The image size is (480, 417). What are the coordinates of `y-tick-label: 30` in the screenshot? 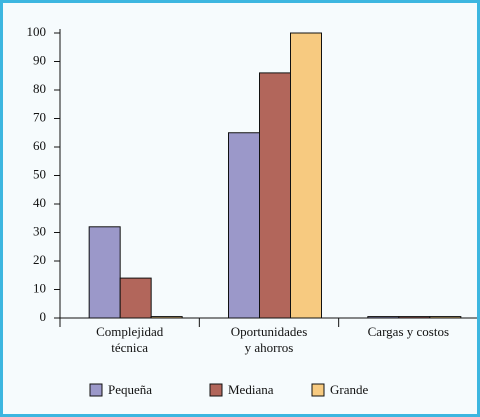 It's located at (39, 230).